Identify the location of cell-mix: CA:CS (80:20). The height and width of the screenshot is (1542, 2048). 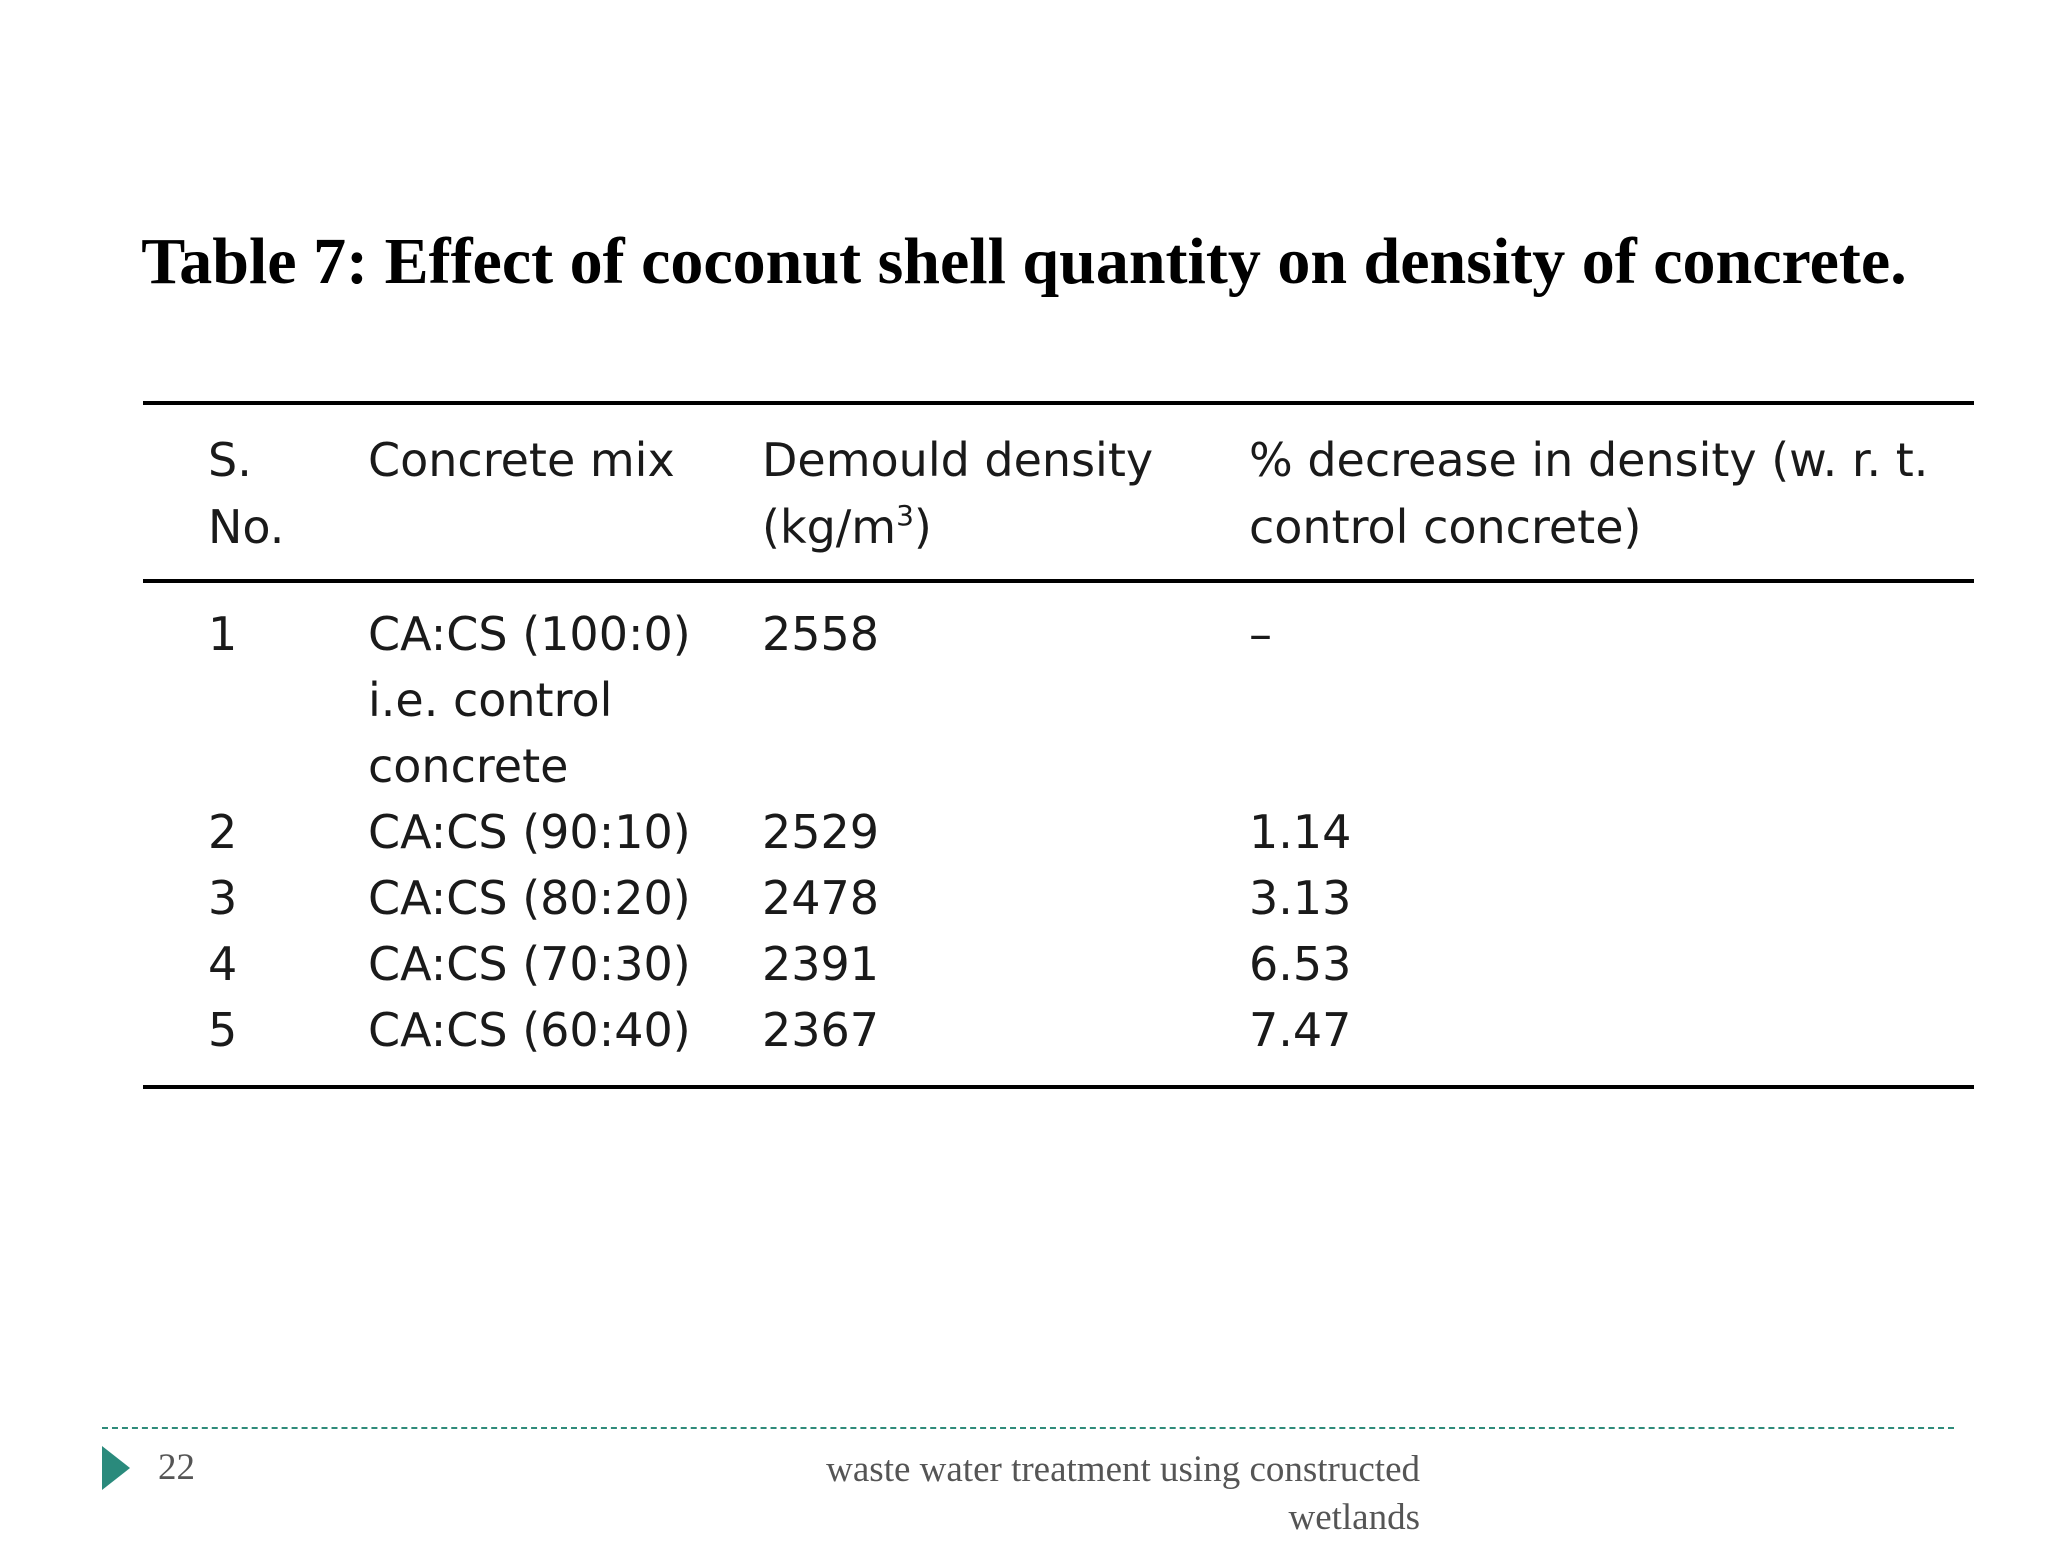
(529, 898).